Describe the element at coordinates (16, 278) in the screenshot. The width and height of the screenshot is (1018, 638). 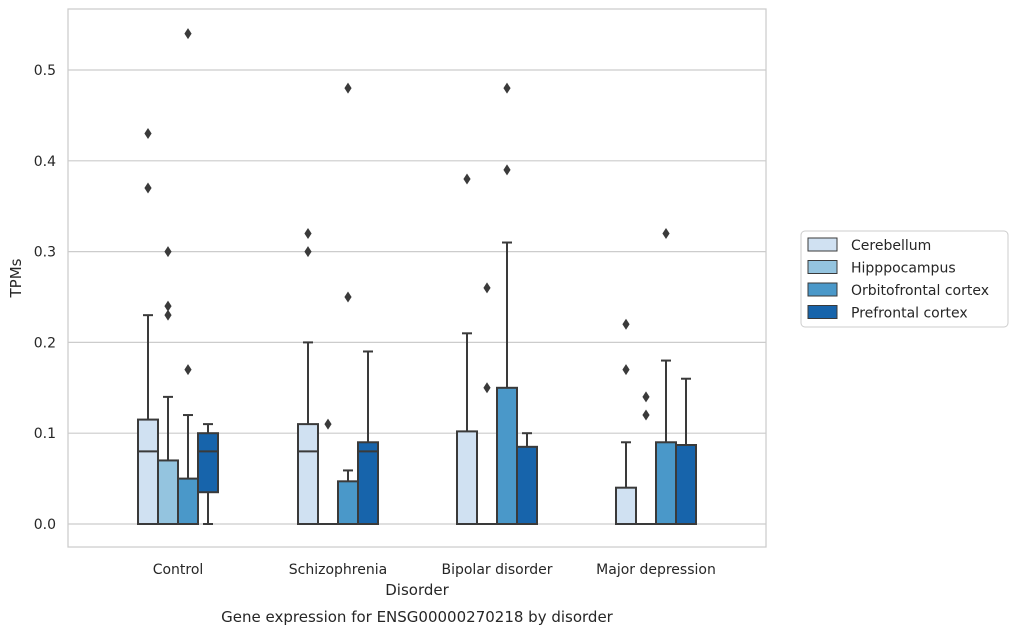
I see `y-axis-label: TPMs` at that location.